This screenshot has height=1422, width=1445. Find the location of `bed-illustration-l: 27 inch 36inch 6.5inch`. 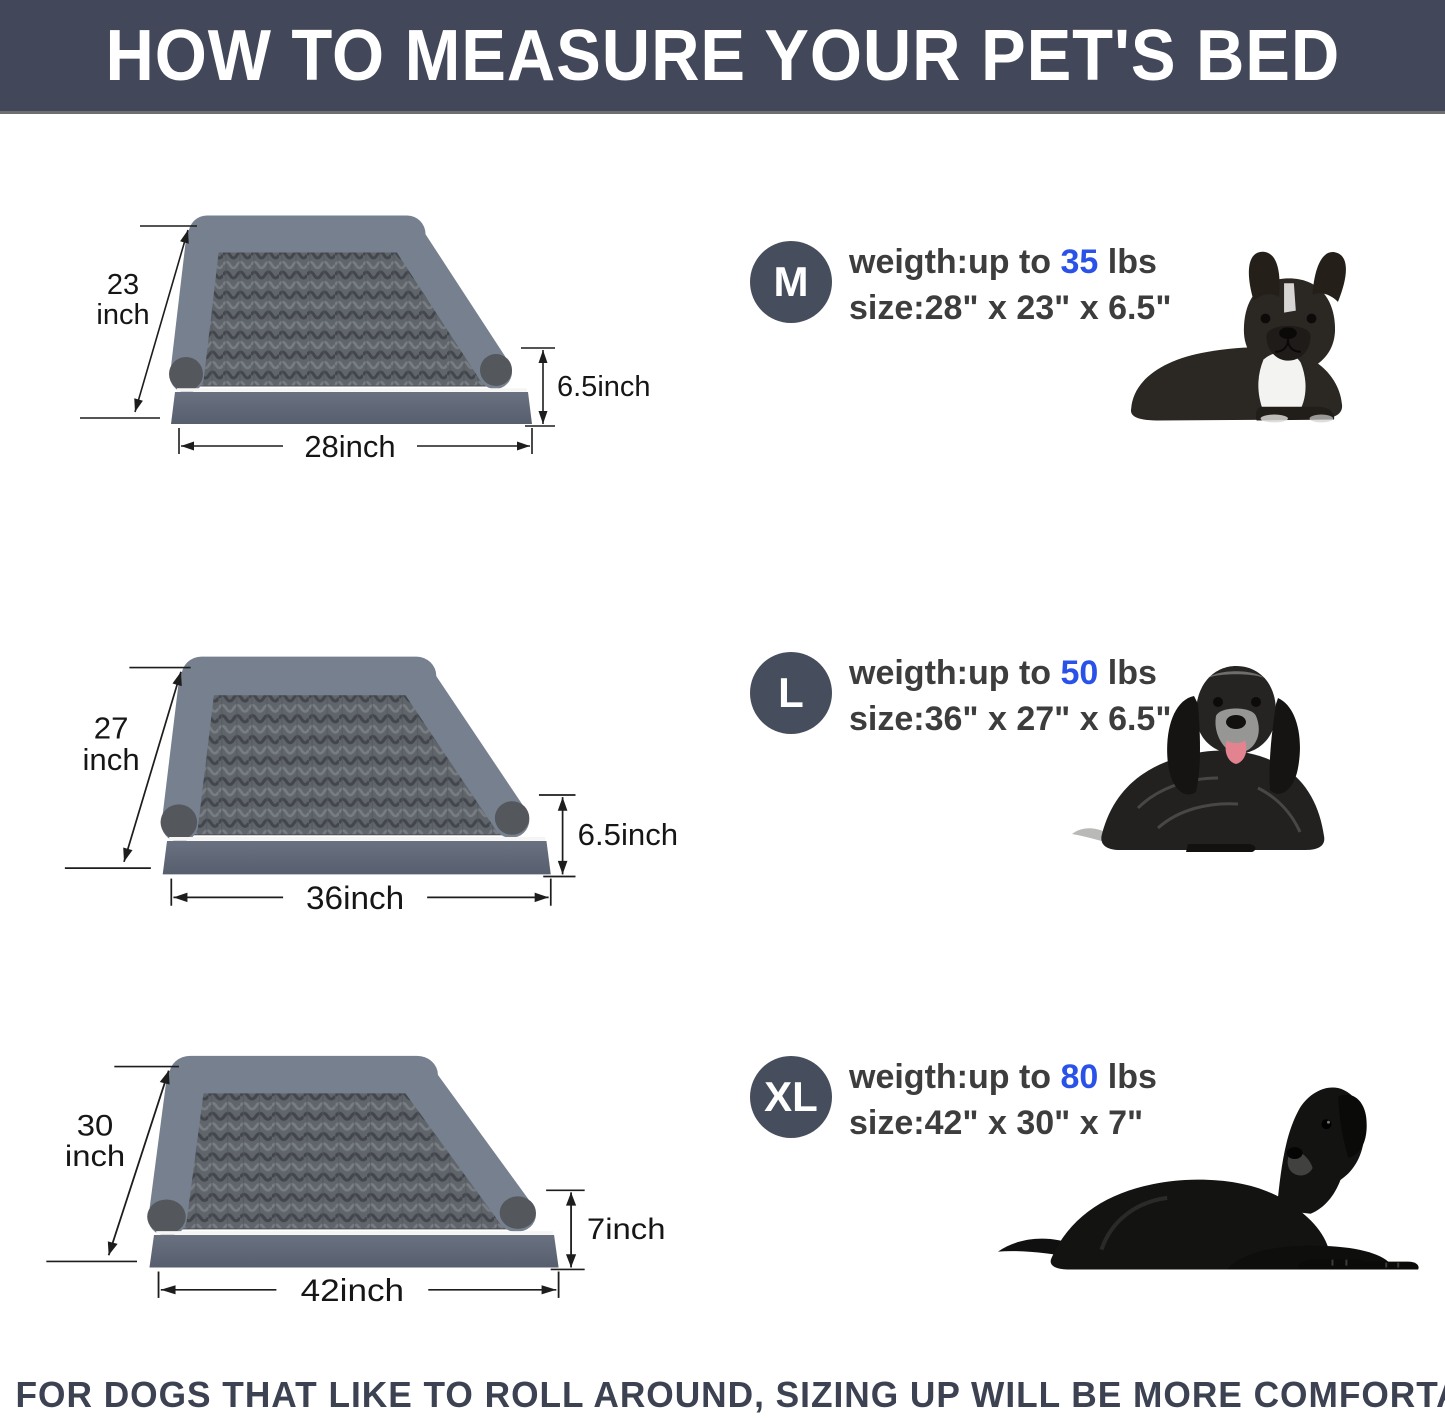

bed-illustration-l: 27 inch 36inch 6.5inch is located at coordinates (371, 786).